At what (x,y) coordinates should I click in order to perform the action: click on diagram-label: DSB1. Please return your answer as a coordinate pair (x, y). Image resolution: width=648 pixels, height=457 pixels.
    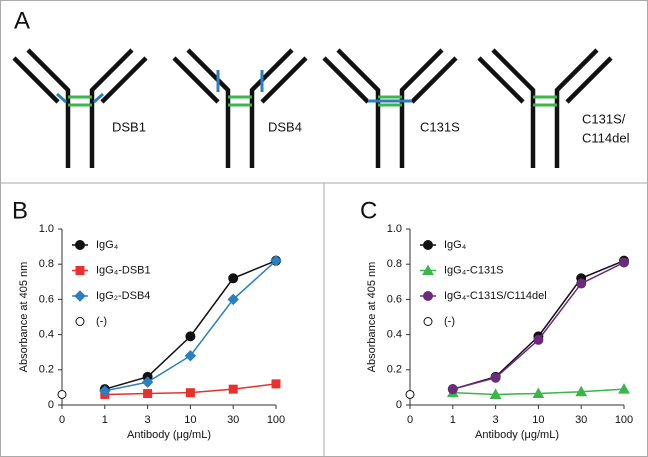
    Looking at the image, I should click on (129, 126).